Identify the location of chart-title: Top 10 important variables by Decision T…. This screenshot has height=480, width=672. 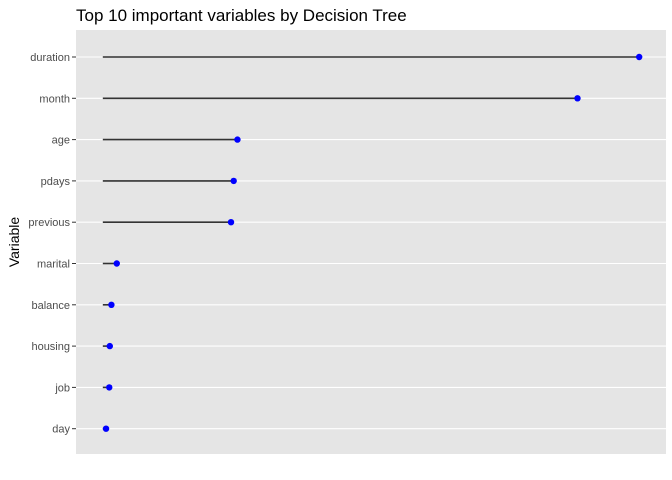
(241, 15).